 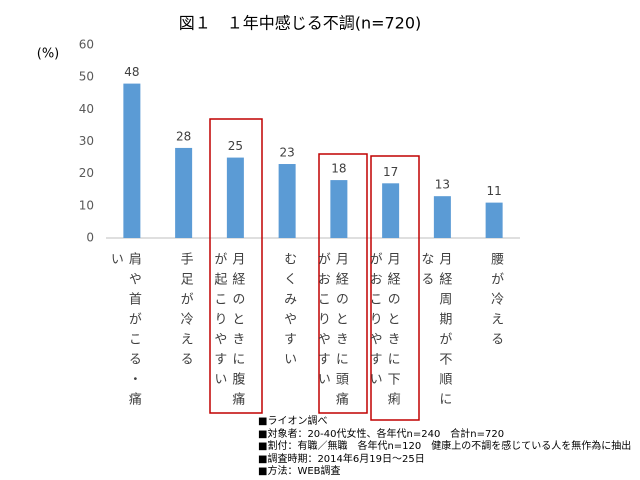 What do you see at coordinates (338, 169) in the screenshot?
I see `value-label: 18` at bounding box center [338, 169].